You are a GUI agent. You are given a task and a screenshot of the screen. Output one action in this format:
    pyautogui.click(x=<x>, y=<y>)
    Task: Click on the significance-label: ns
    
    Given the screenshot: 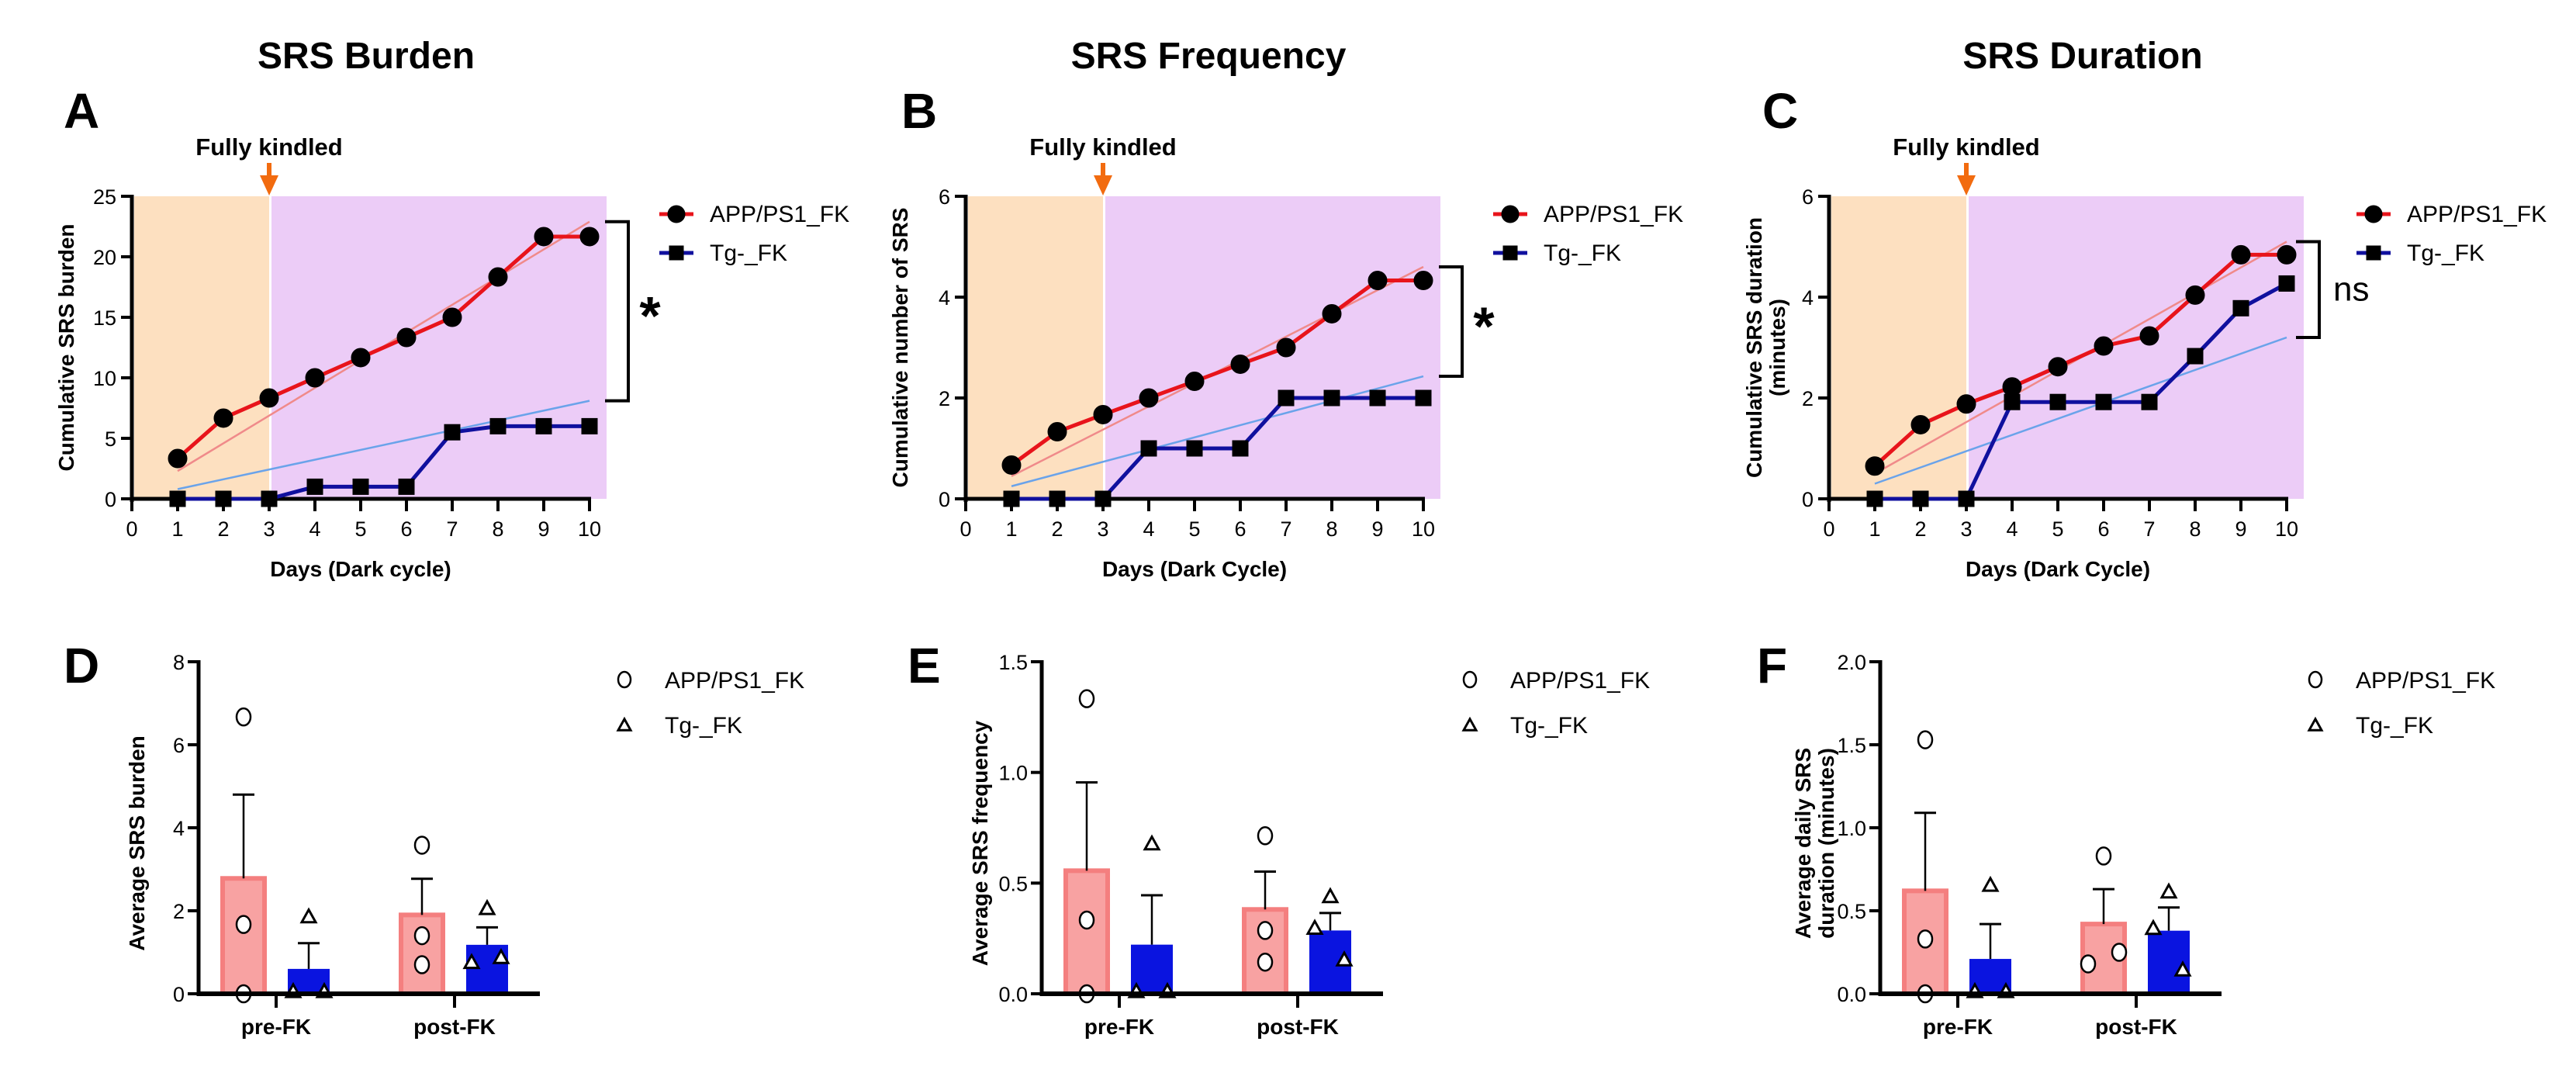 What is the action you would take?
    pyautogui.click(x=2351, y=289)
    